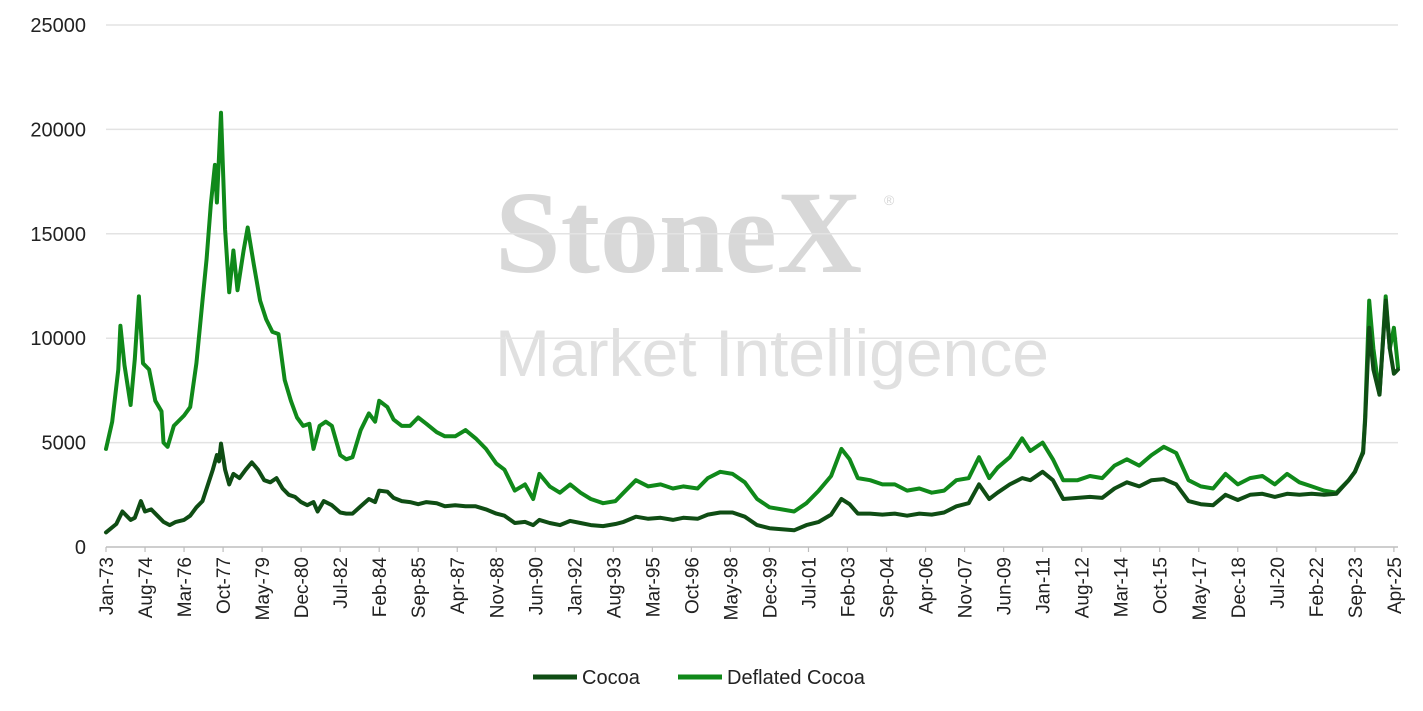 The image size is (1423, 711). I want to click on x-tick-label: Apr-06, so click(927, 585).